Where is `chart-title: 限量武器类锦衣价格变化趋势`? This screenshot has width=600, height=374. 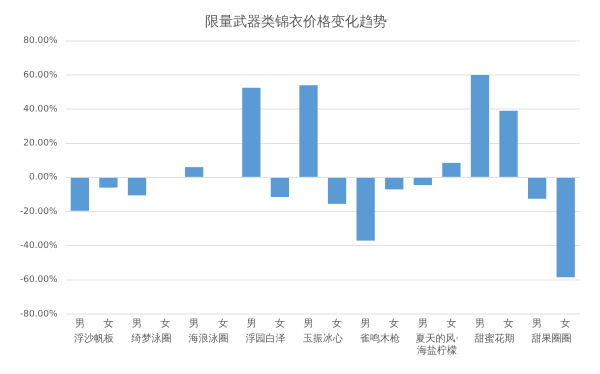 chart-title: 限量武器类锦衣价格变化趋势 is located at coordinates (296, 22).